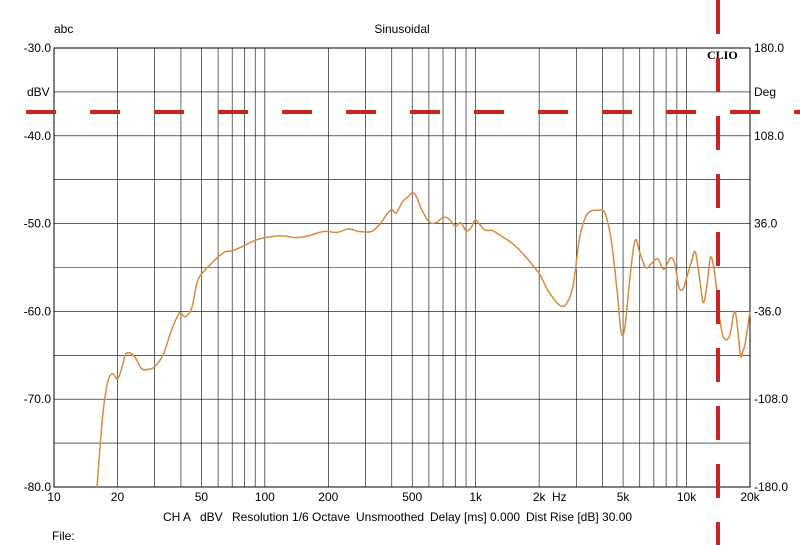  What do you see at coordinates (540, 497) in the screenshot?
I see `x-tick-label: 2k` at bounding box center [540, 497].